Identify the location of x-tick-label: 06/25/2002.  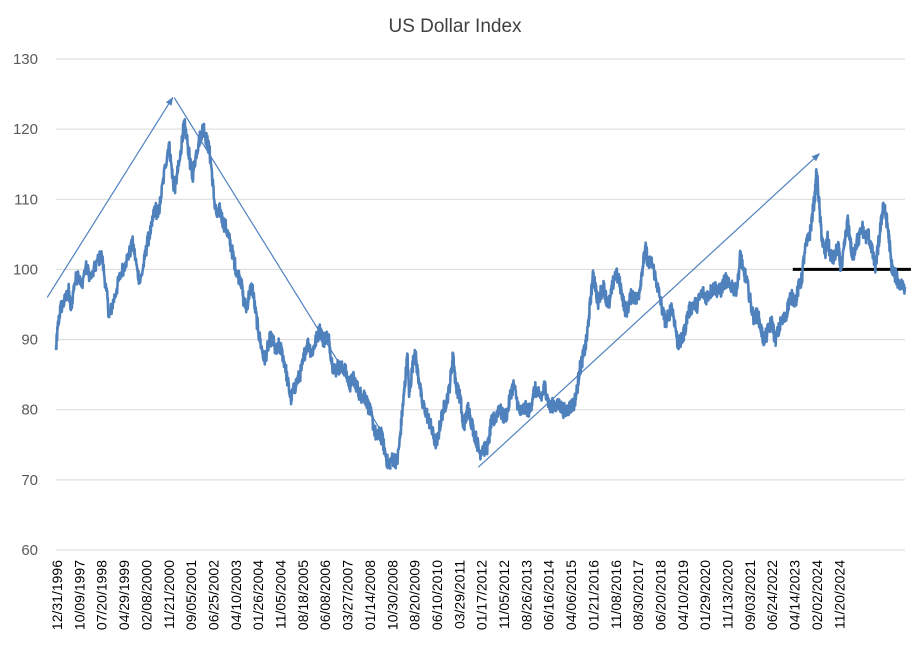
(213, 595).